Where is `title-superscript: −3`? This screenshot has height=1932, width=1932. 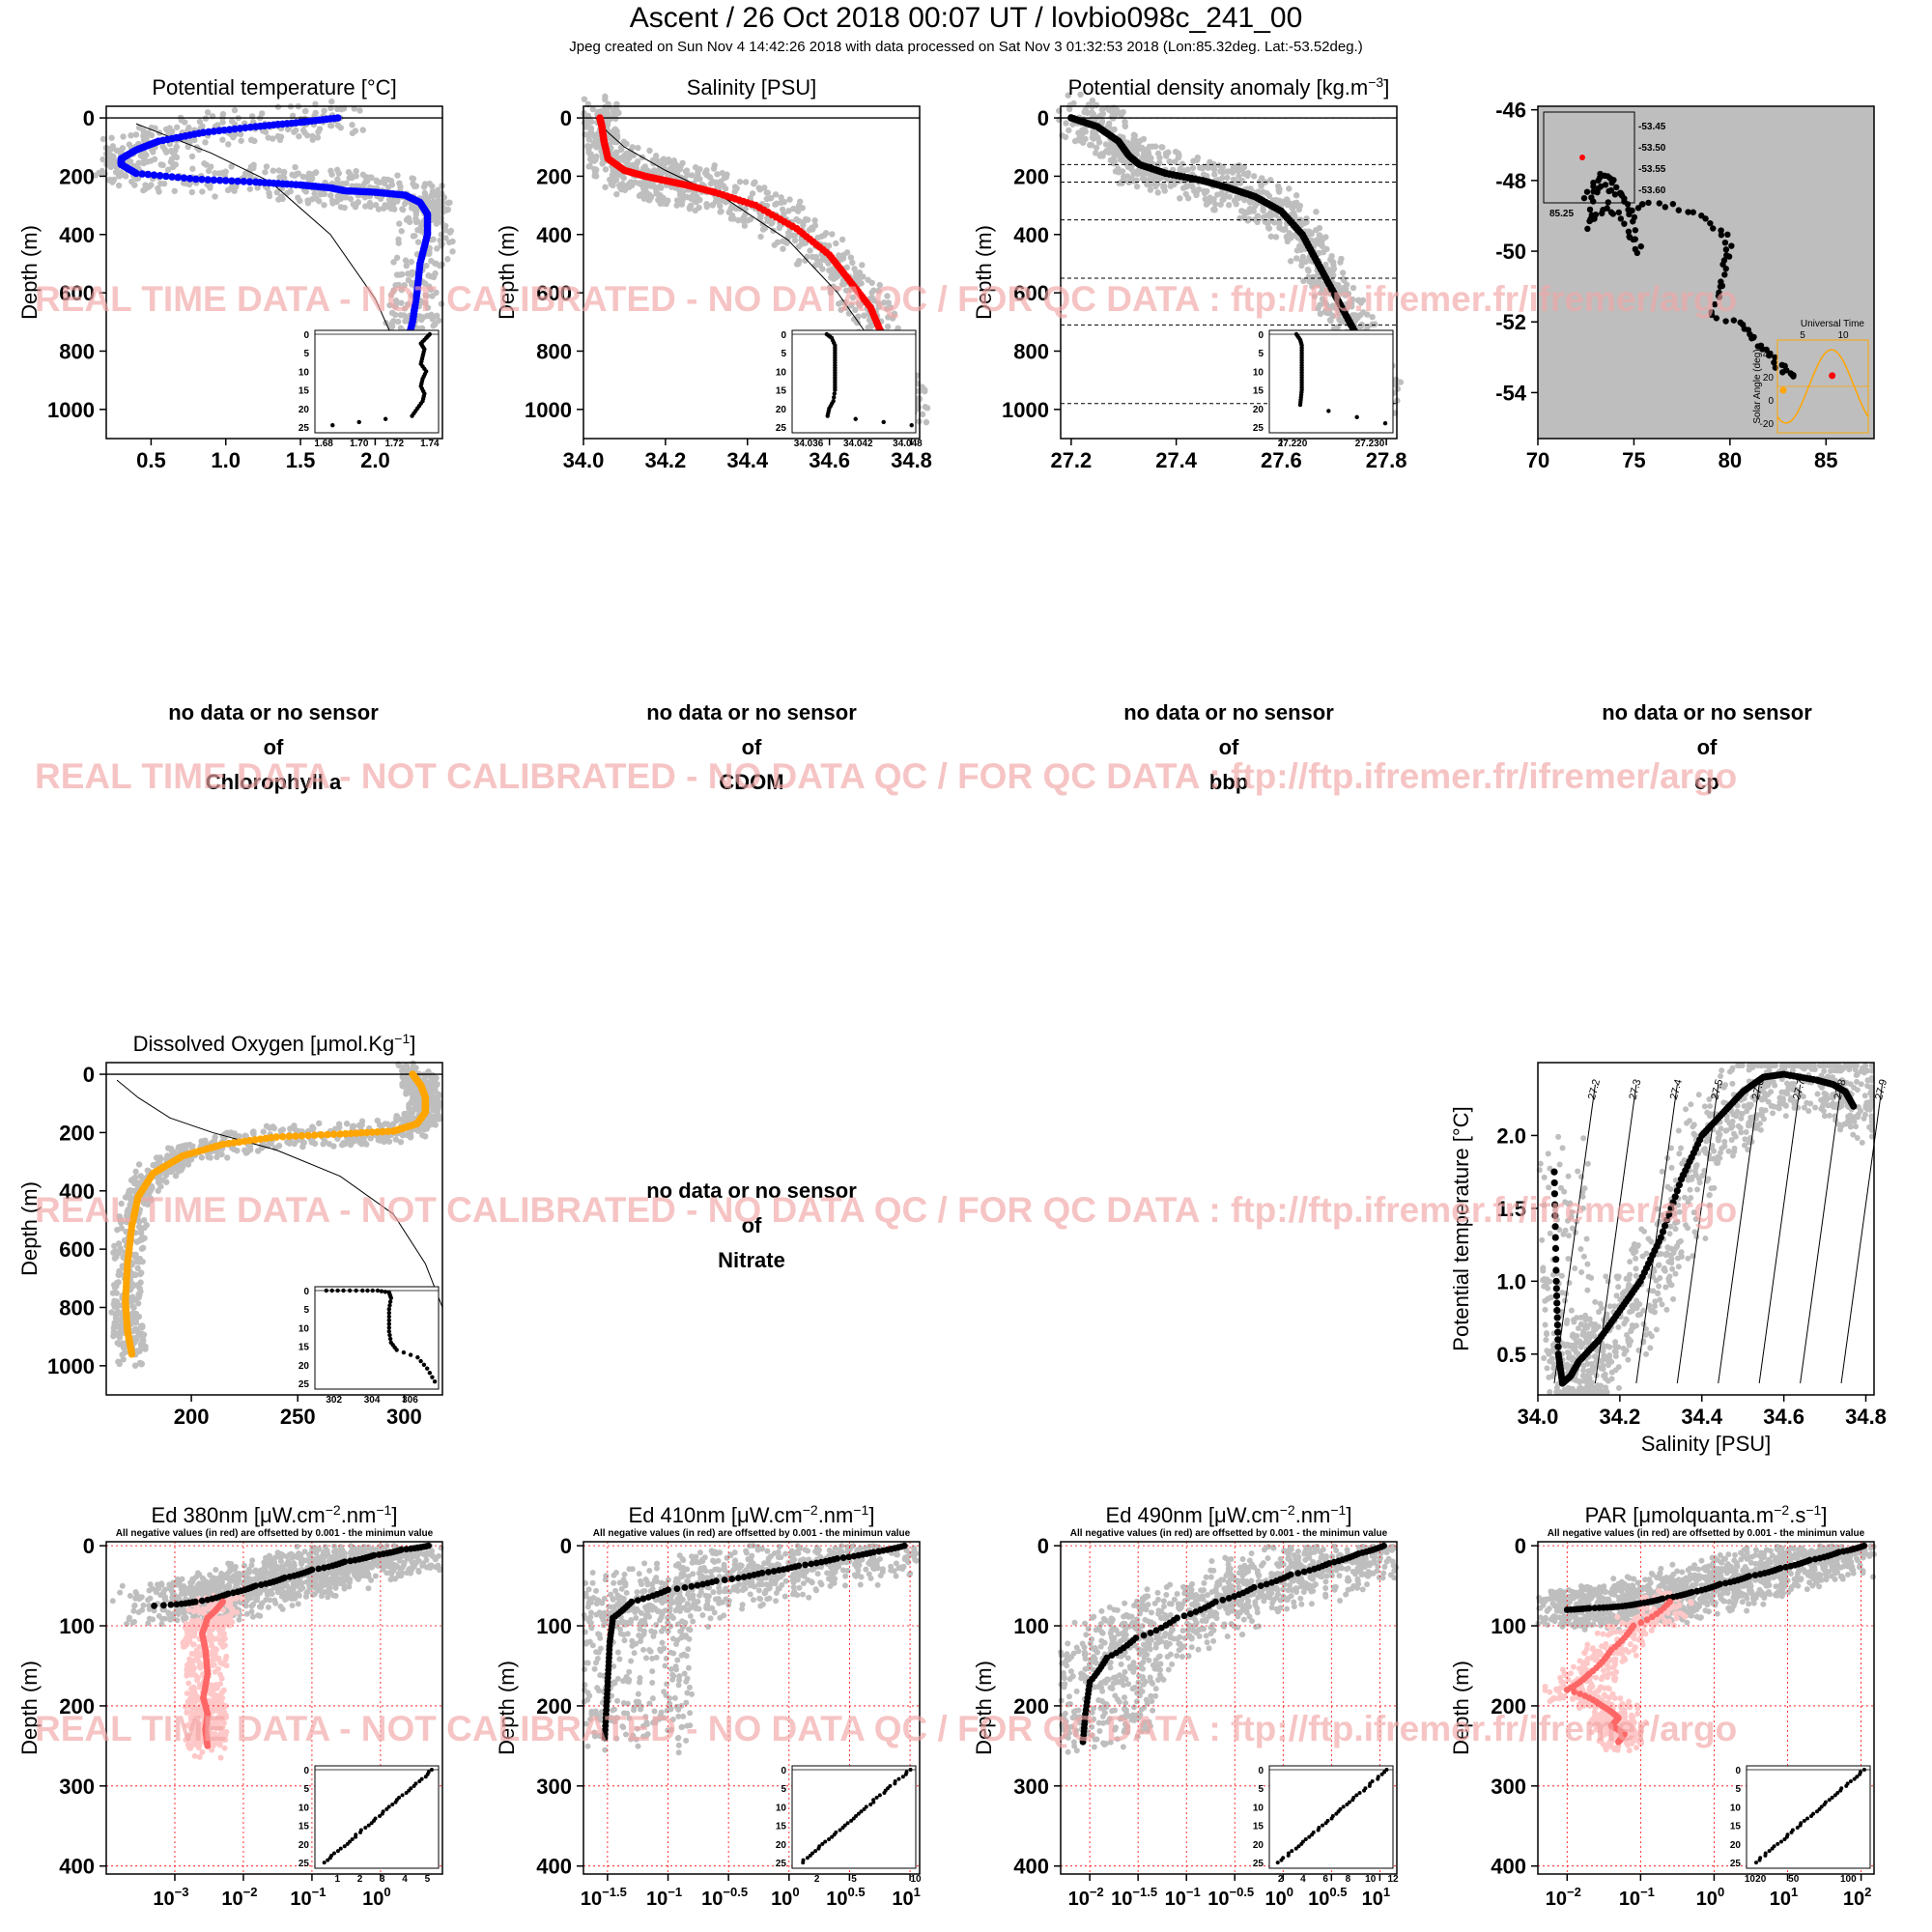
title-superscript: −3 is located at coordinates (1375, 82).